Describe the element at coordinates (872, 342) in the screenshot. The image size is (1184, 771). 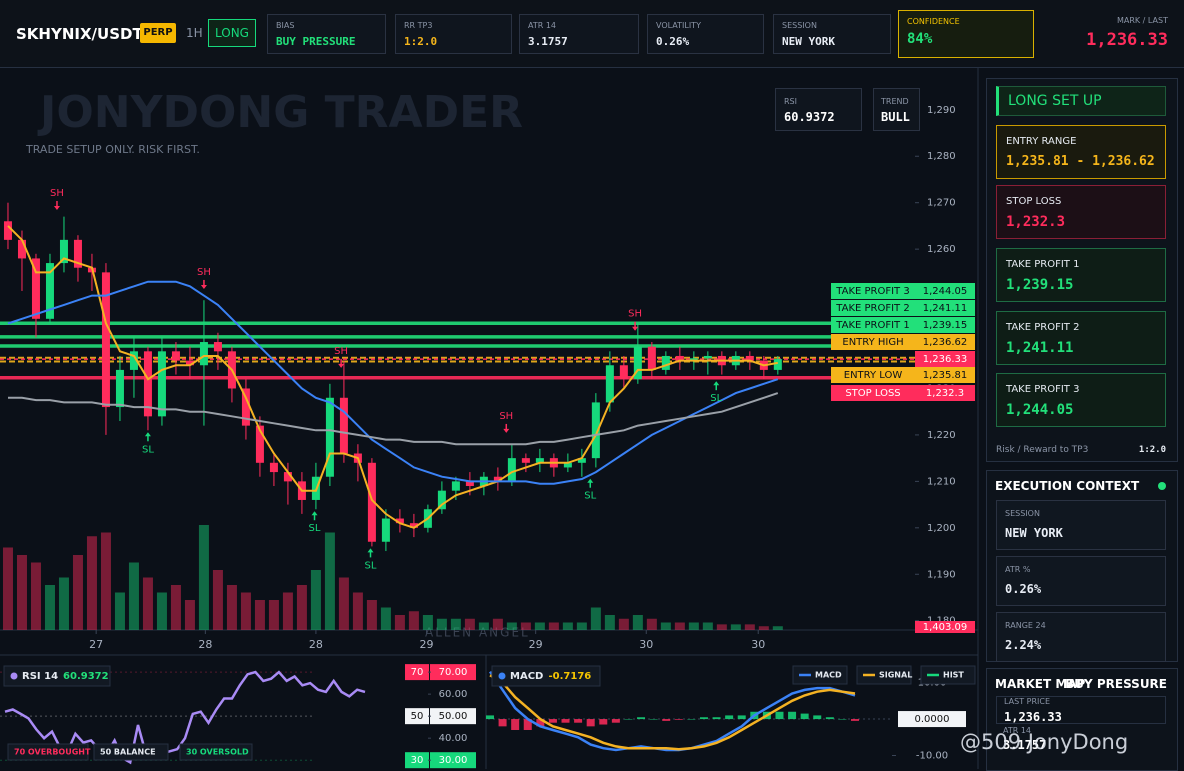
I see `level-tag-label: ENTRY HIGH` at that location.